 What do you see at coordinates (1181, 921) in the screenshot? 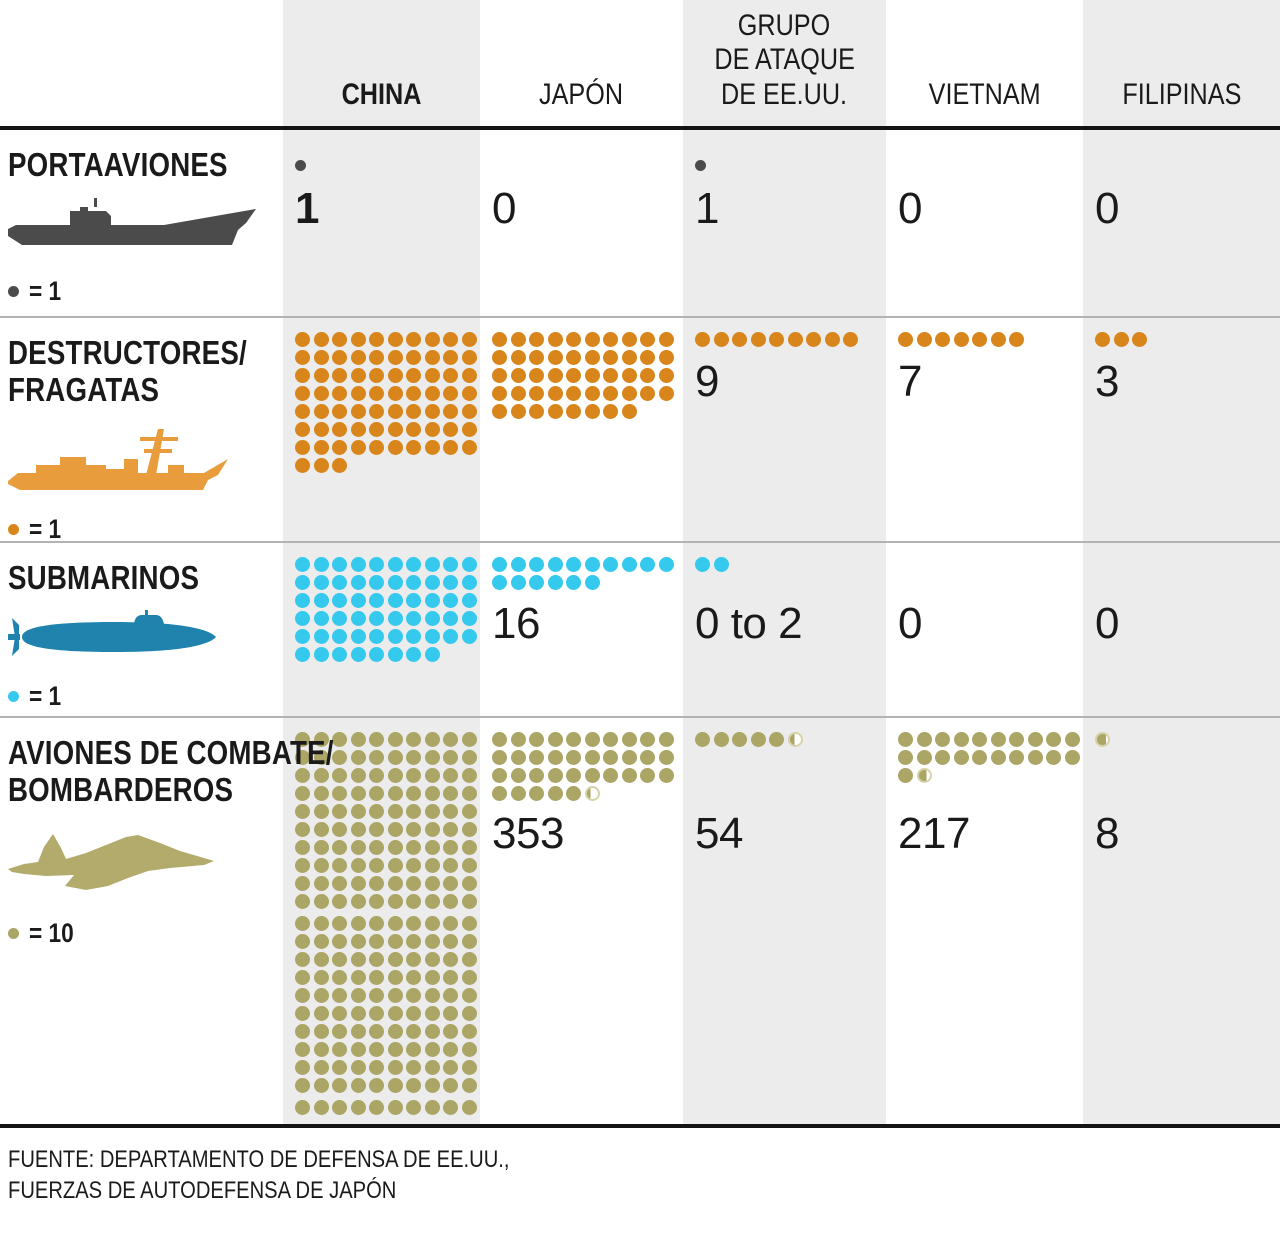
I see `cell-aviones-filipinas: 8` at bounding box center [1181, 921].